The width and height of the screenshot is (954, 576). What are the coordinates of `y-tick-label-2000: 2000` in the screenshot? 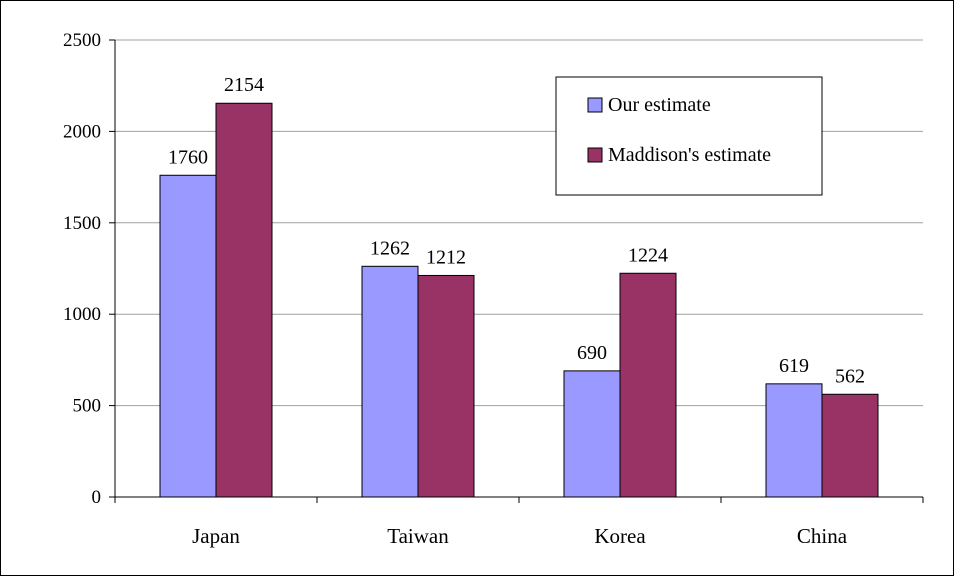 It's located at (82, 131).